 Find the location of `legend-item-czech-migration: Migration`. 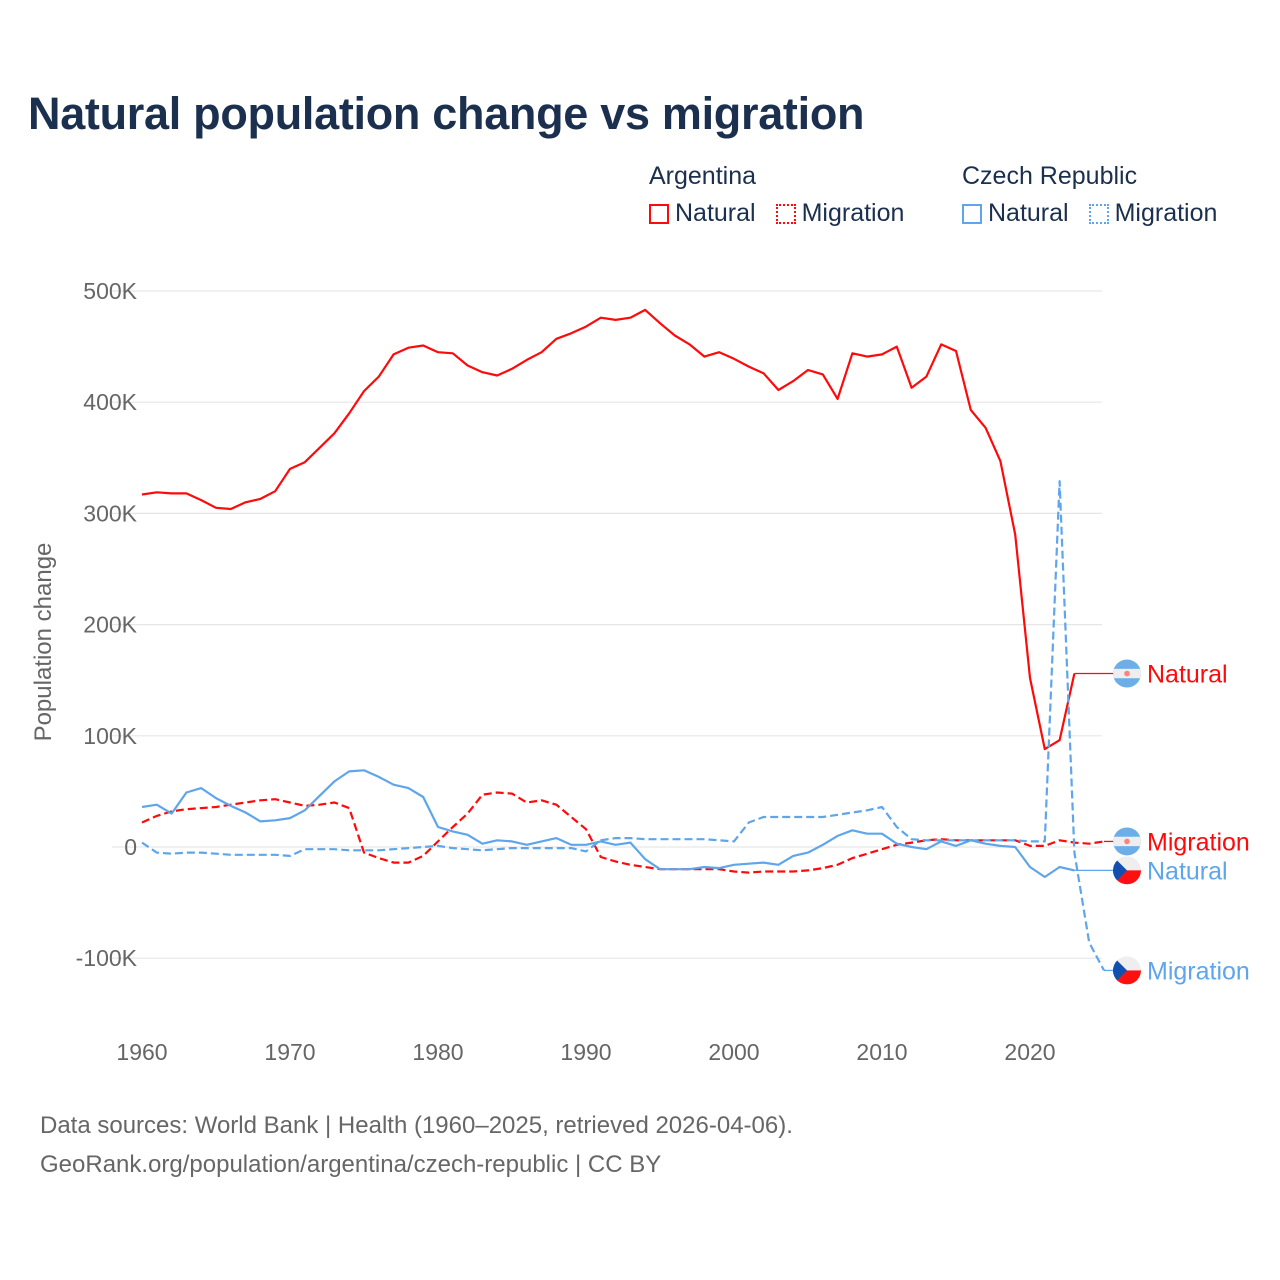

legend-item-czech-migration: Migration is located at coordinates (1153, 213).